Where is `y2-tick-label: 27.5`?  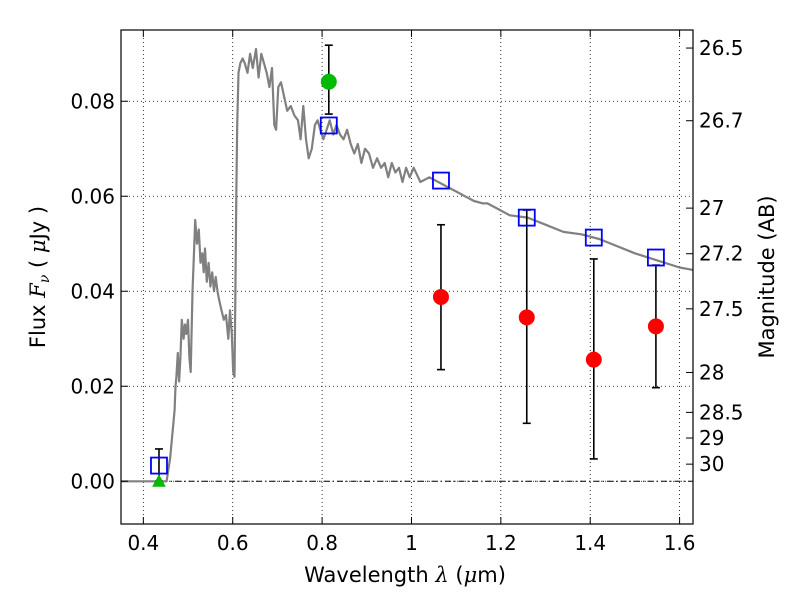 y2-tick-label: 27.5 is located at coordinates (721, 309).